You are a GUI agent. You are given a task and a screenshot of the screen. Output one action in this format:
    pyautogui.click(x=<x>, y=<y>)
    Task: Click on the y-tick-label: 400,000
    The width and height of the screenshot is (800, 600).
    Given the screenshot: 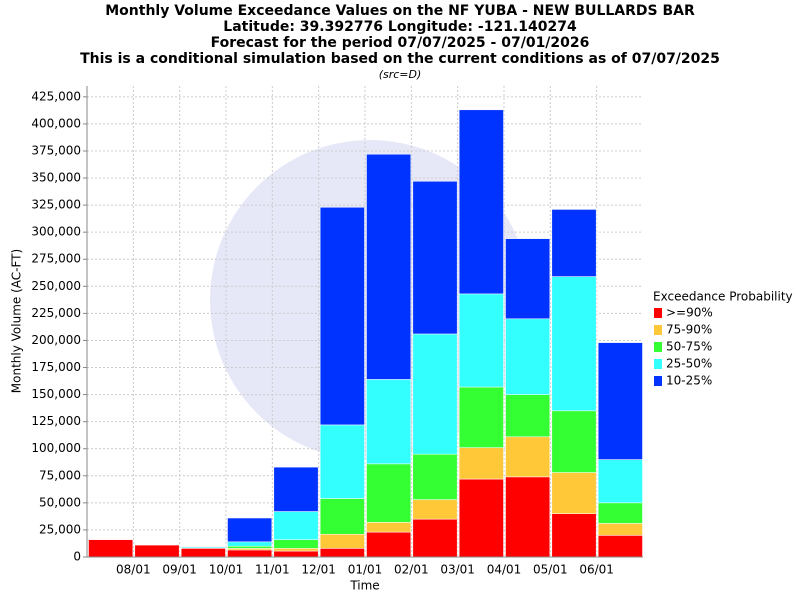 What is the action you would take?
    pyautogui.click(x=56, y=123)
    